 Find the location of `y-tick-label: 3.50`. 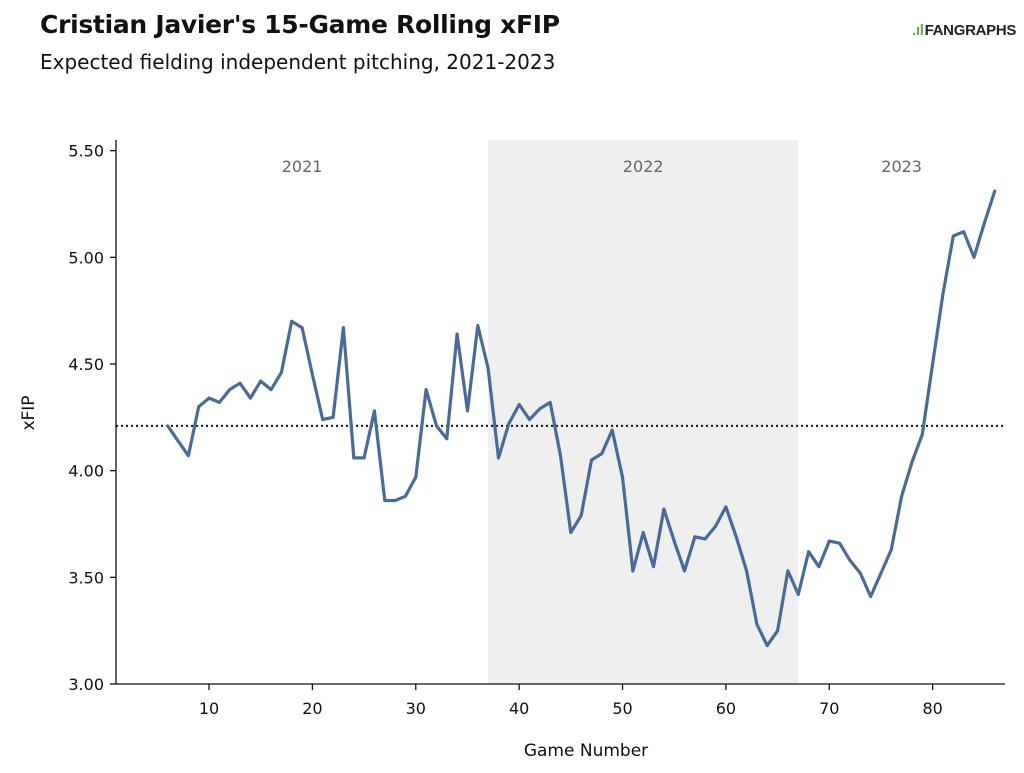

y-tick-label: 3.50 is located at coordinates (86, 577).